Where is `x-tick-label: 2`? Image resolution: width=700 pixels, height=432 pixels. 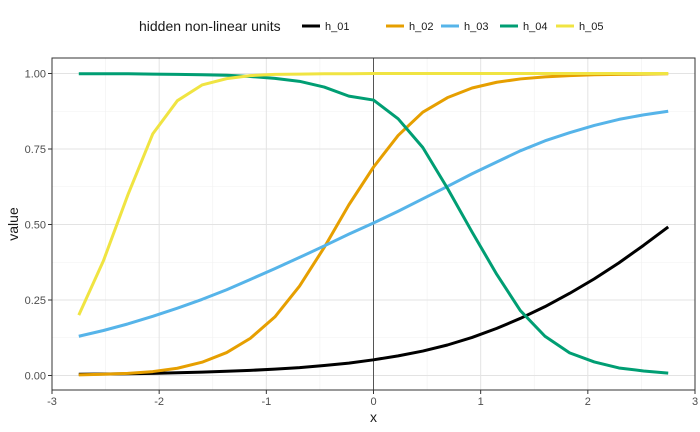
x-tick-label: 2 is located at coordinates (588, 402).